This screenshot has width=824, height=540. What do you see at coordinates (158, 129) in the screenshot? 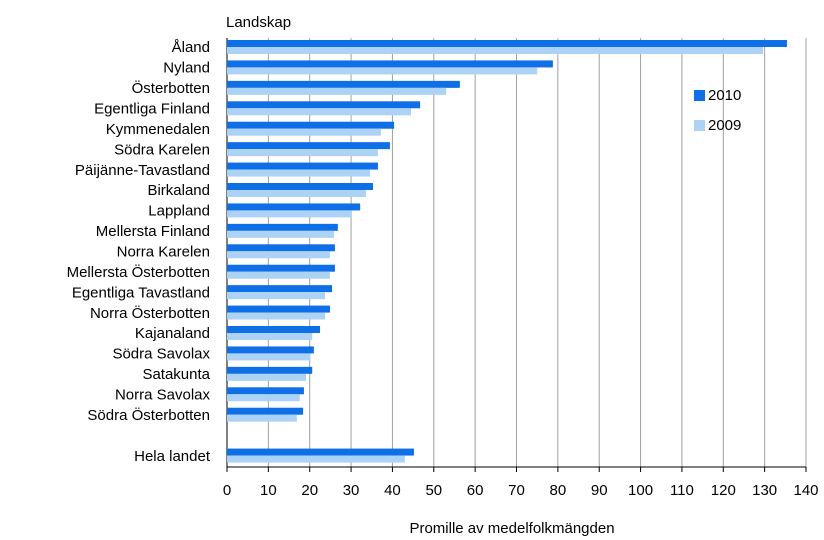
I see `y-tick-label: Kymmenedalen` at bounding box center [158, 129].